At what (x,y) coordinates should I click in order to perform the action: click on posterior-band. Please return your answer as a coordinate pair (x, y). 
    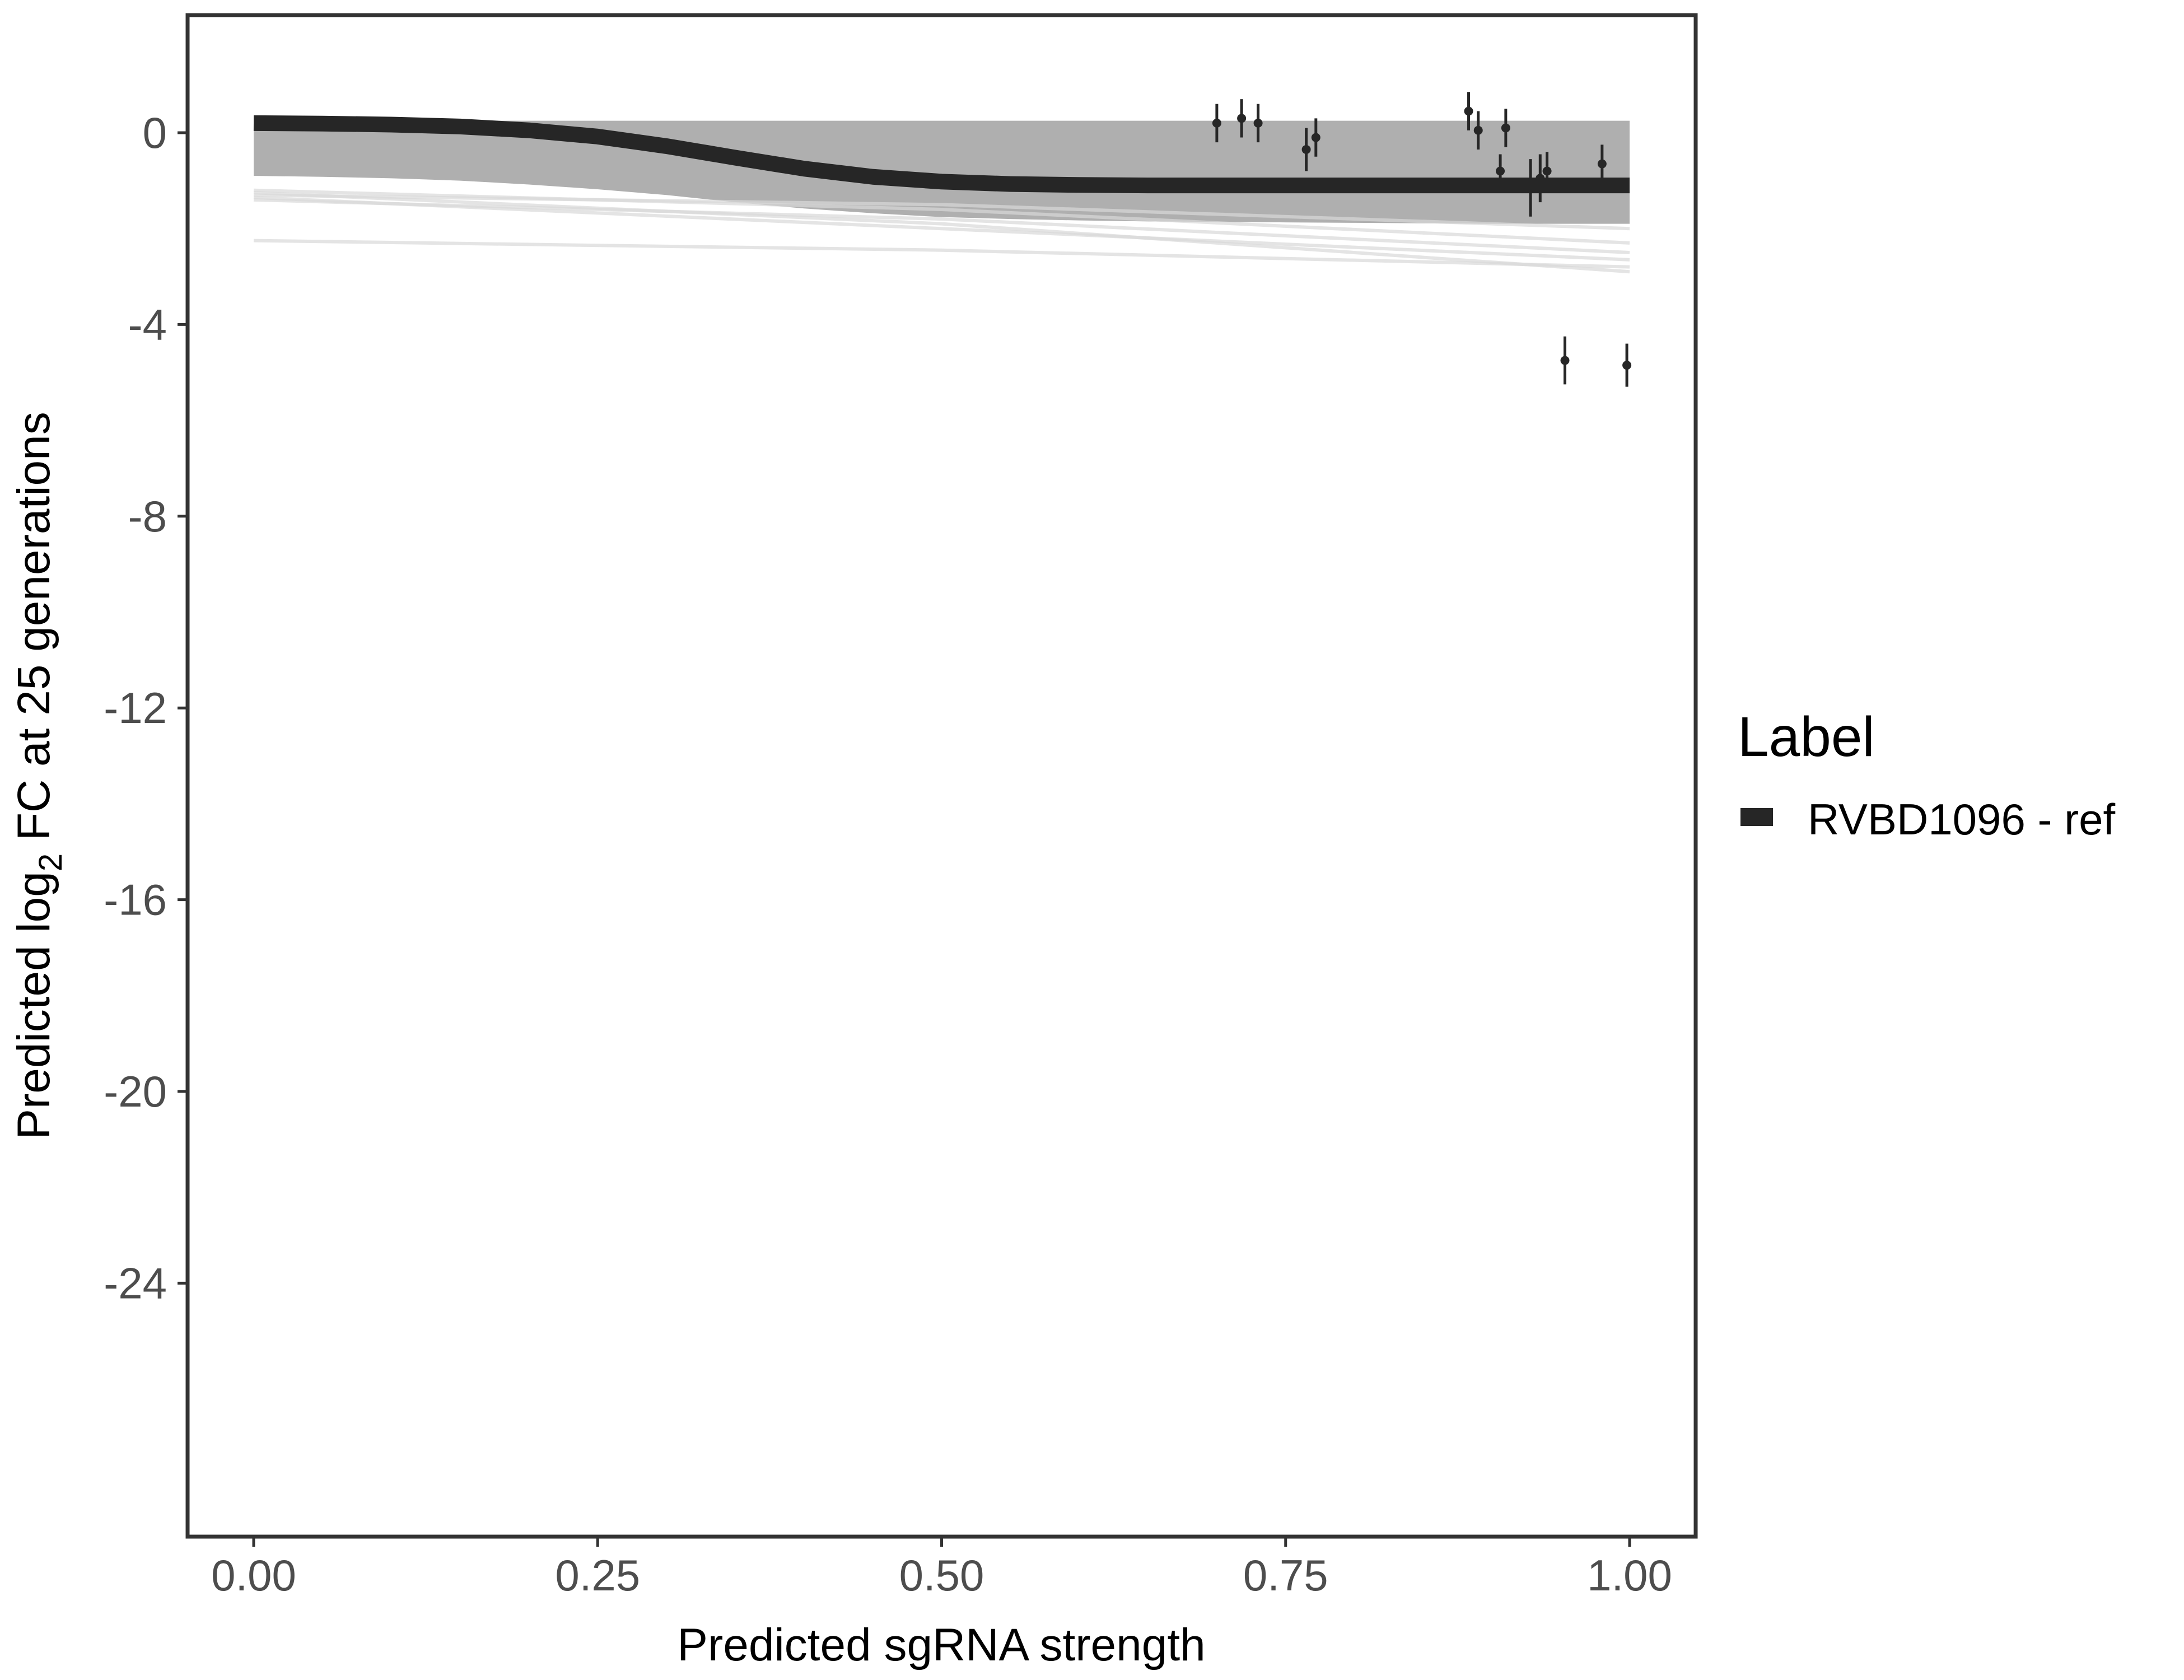
    Looking at the image, I should click on (942, 172).